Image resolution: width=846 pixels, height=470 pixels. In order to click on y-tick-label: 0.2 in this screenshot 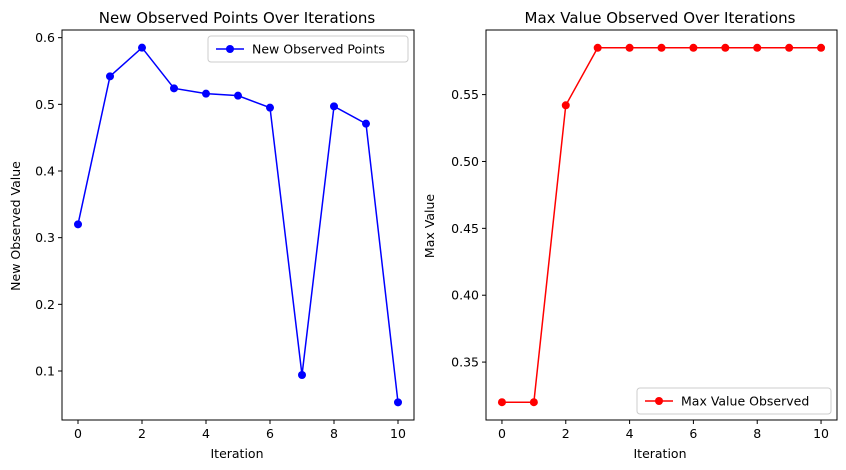, I will do `click(45, 304)`.